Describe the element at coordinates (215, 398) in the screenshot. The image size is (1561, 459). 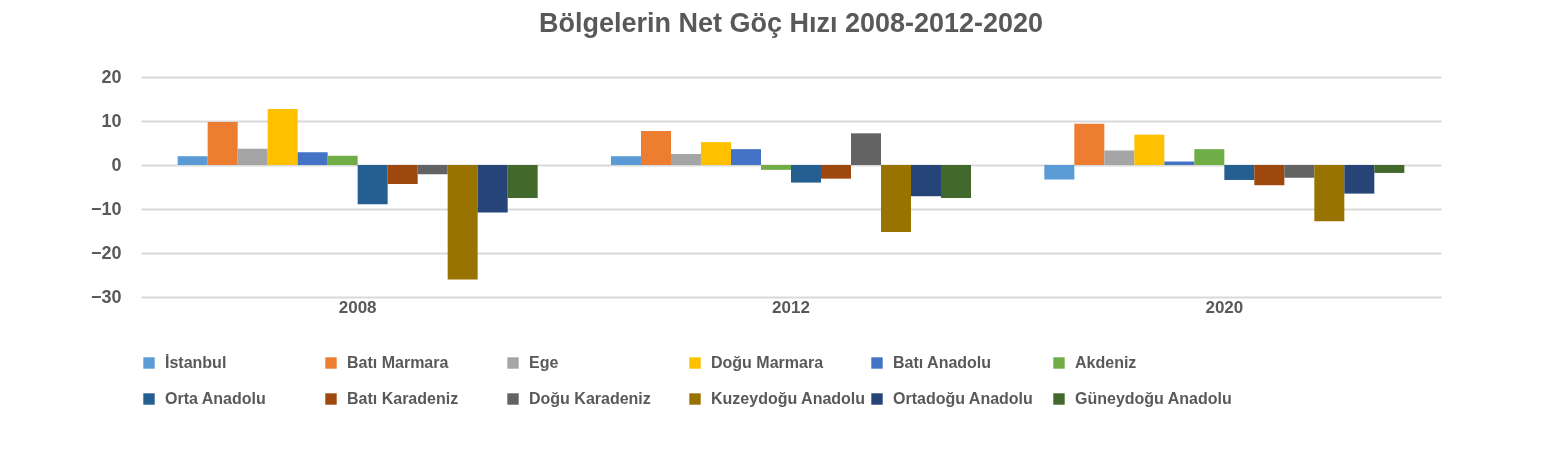
I see `legend-label: Orta Anadolu` at that location.